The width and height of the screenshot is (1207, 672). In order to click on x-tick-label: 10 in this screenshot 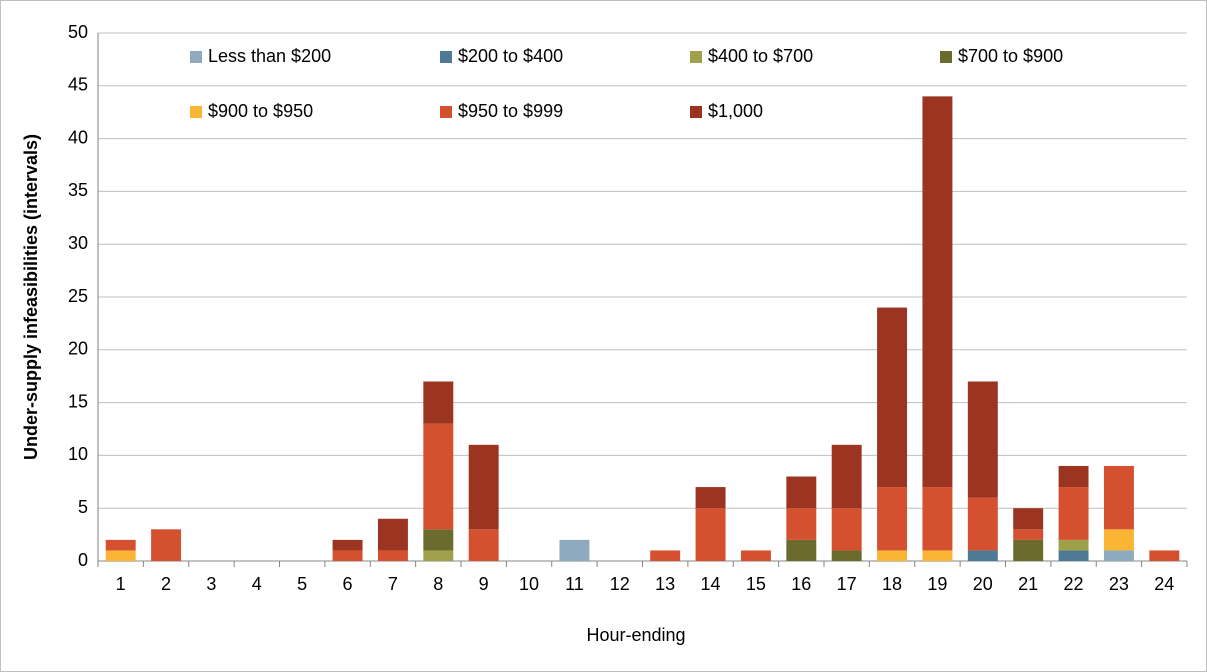, I will do `click(529, 584)`.